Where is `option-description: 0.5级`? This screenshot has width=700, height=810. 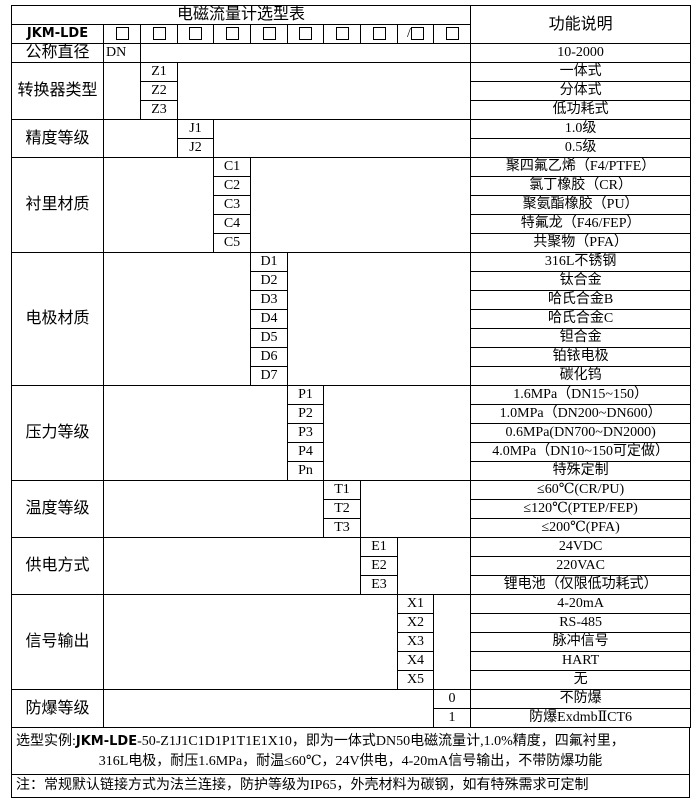
option-description: 0.5级 is located at coordinates (581, 148).